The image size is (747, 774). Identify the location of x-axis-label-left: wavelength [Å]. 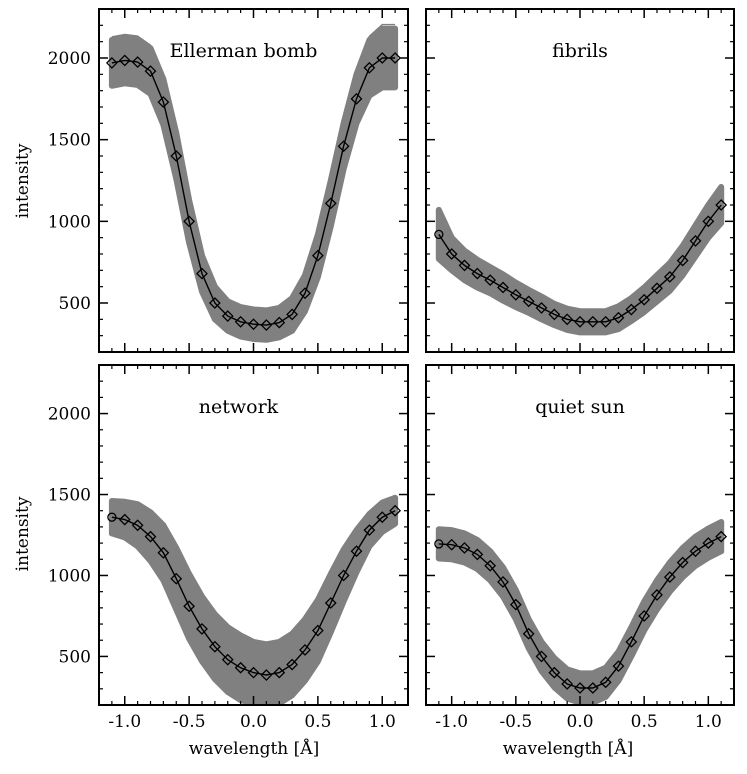
(254, 748).